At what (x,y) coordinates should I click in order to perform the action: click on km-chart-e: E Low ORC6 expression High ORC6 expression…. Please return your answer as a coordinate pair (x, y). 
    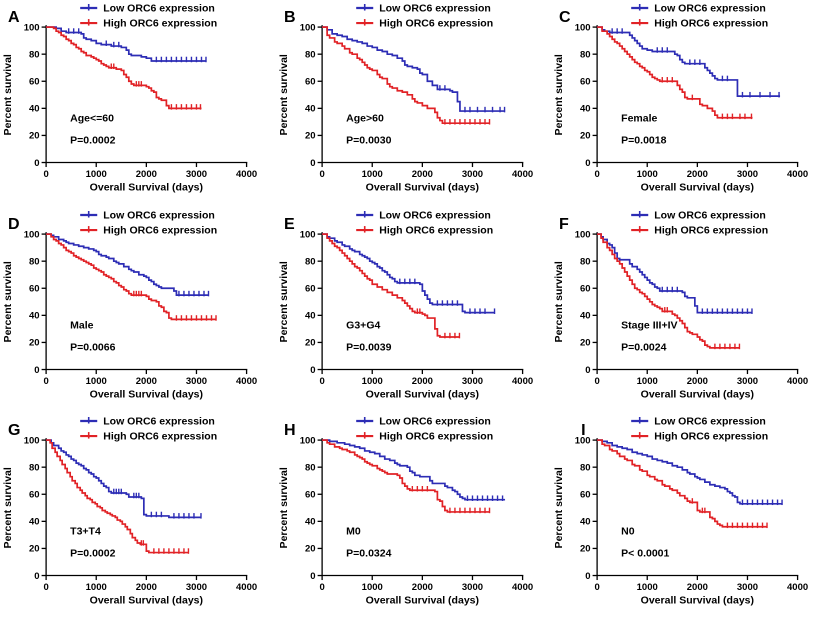
    Looking at the image, I should click on (405, 304).